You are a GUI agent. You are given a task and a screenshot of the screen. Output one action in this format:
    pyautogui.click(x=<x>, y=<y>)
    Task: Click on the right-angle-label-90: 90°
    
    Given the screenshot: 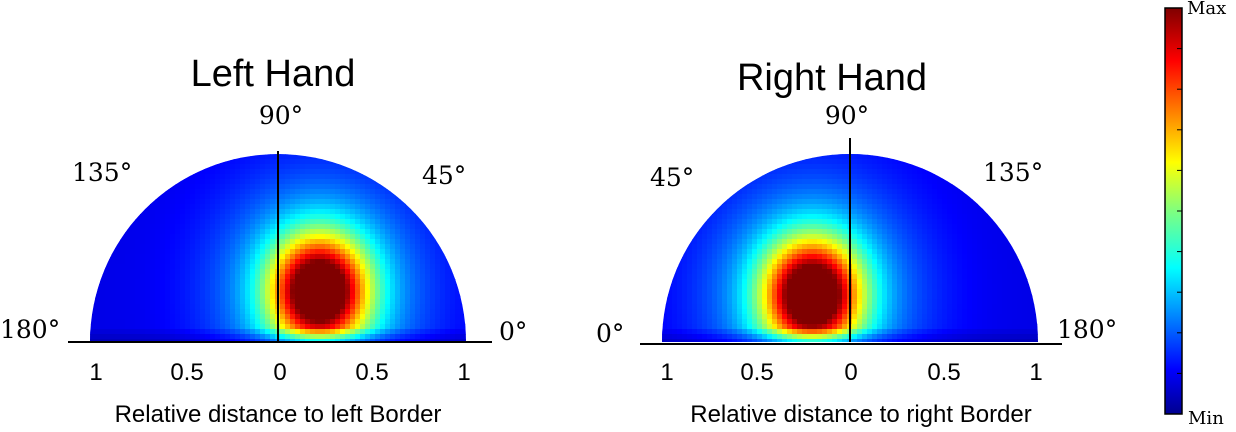 What is the action you would take?
    pyautogui.click(x=847, y=115)
    